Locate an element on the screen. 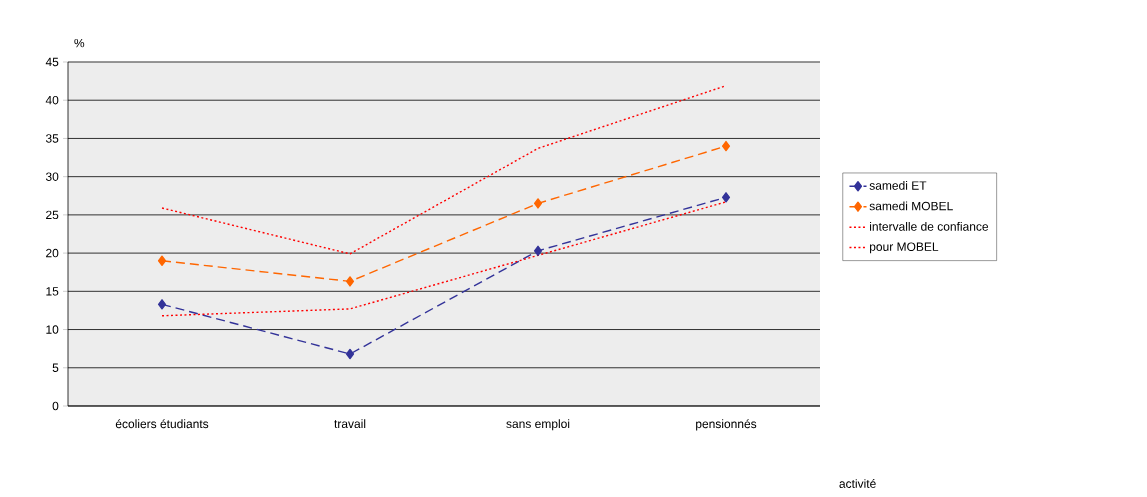  y-tick-label: 10 is located at coordinates (52, 329).